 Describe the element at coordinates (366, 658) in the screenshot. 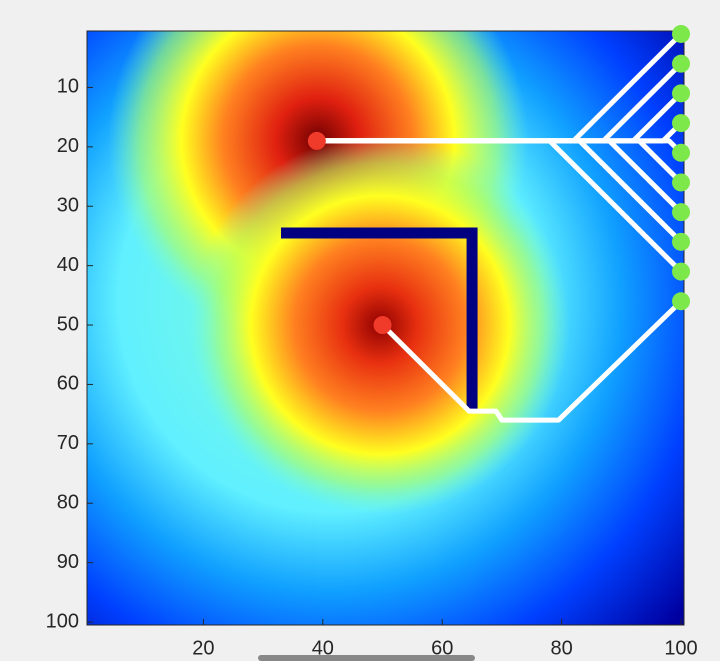

I see `scrollbar` at that location.